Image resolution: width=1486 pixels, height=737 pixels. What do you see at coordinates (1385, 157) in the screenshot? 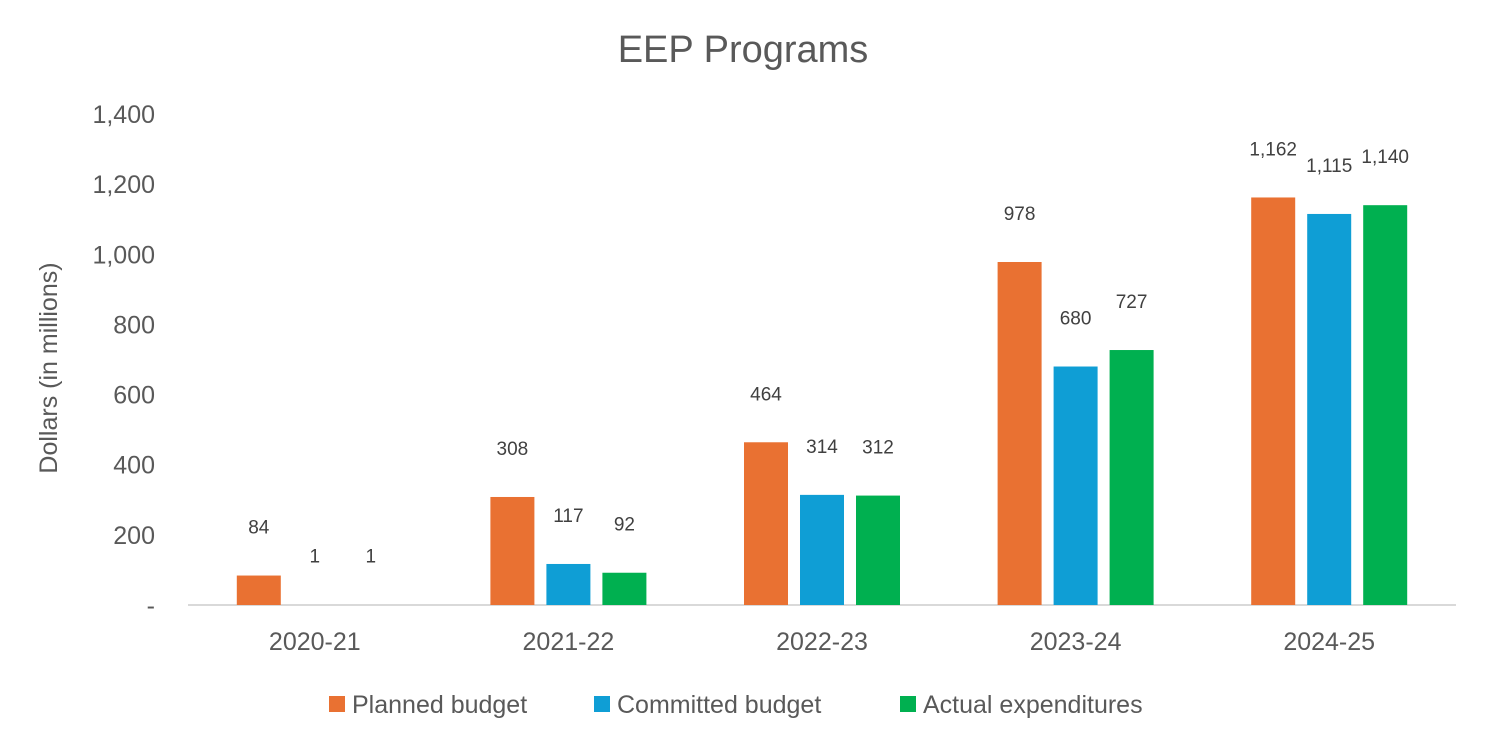
I see `data-label: 1,140` at bounding box center [1385, 157].